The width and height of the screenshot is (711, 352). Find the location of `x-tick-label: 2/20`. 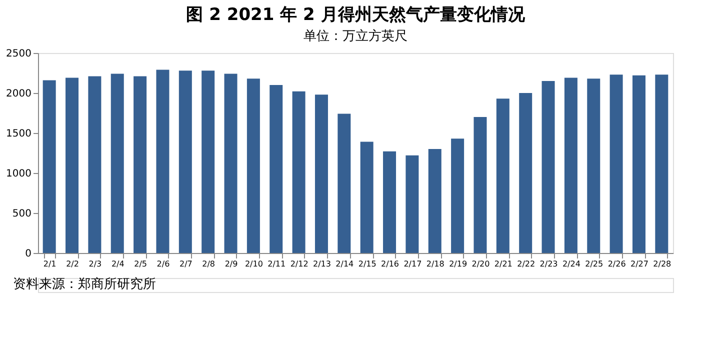

x-tick-label: 2/20 is located at coordinates (481, 264).